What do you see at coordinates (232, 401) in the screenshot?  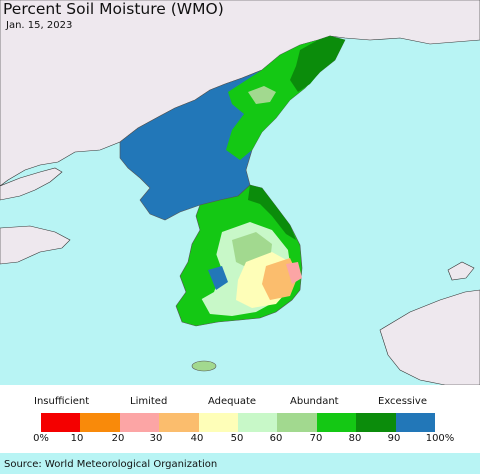 I see `legend-category-adequate: Adequate` at bounding box center [232, 401].